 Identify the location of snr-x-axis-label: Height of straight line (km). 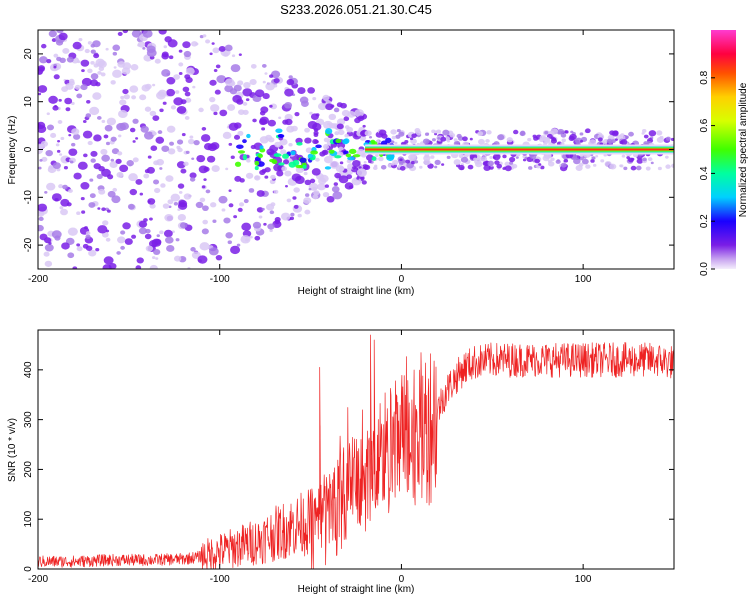
(356, 589).